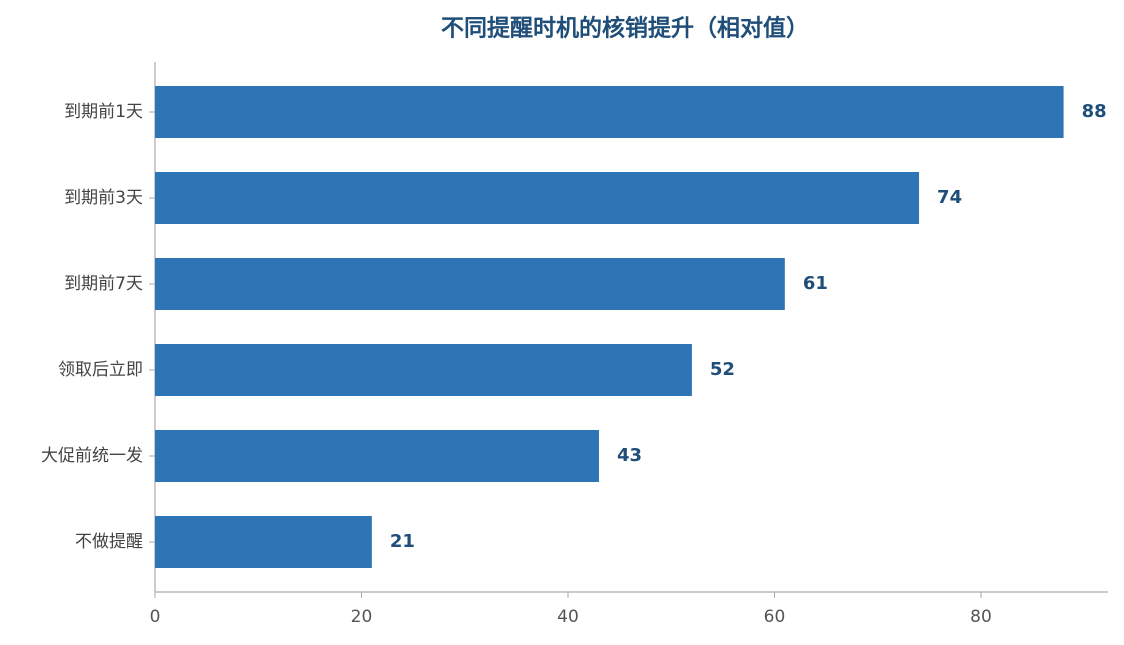 The width and height of the screenshot is (1124, 645). I want to click on value-label: 61, so click(815, 283).